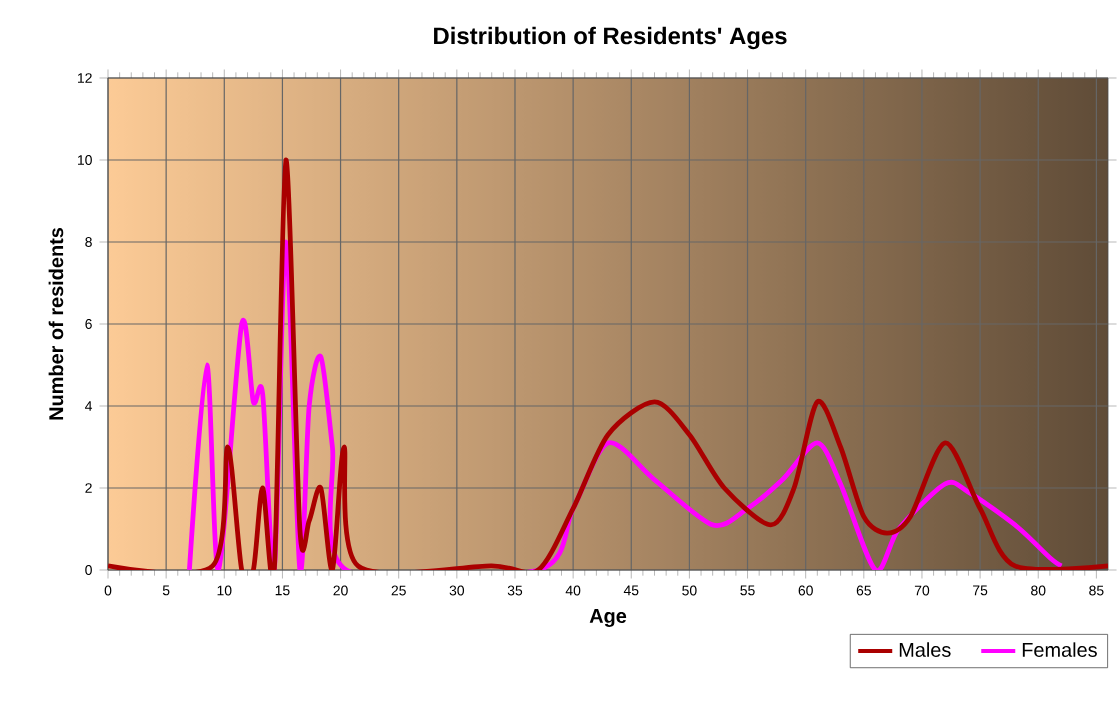 Image resolution: width=1120 pixels, height=706 pixels. Describe the element at coordinates (1059, 649) in the screenshot. I see `legend-label: Females` at that location.